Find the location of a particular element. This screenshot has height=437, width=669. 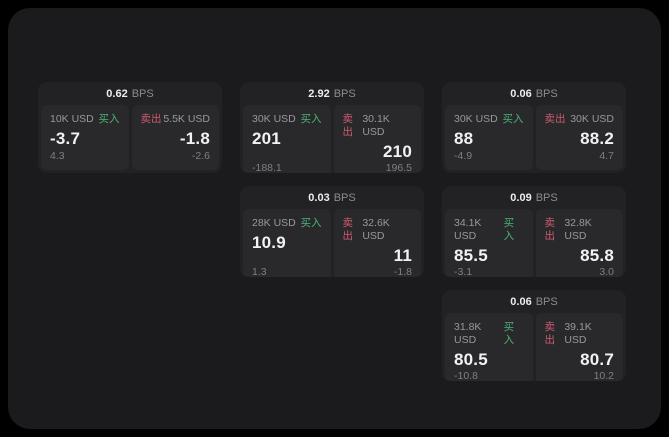

buy-delta: -4.9 is located at coordinates (463, 156).